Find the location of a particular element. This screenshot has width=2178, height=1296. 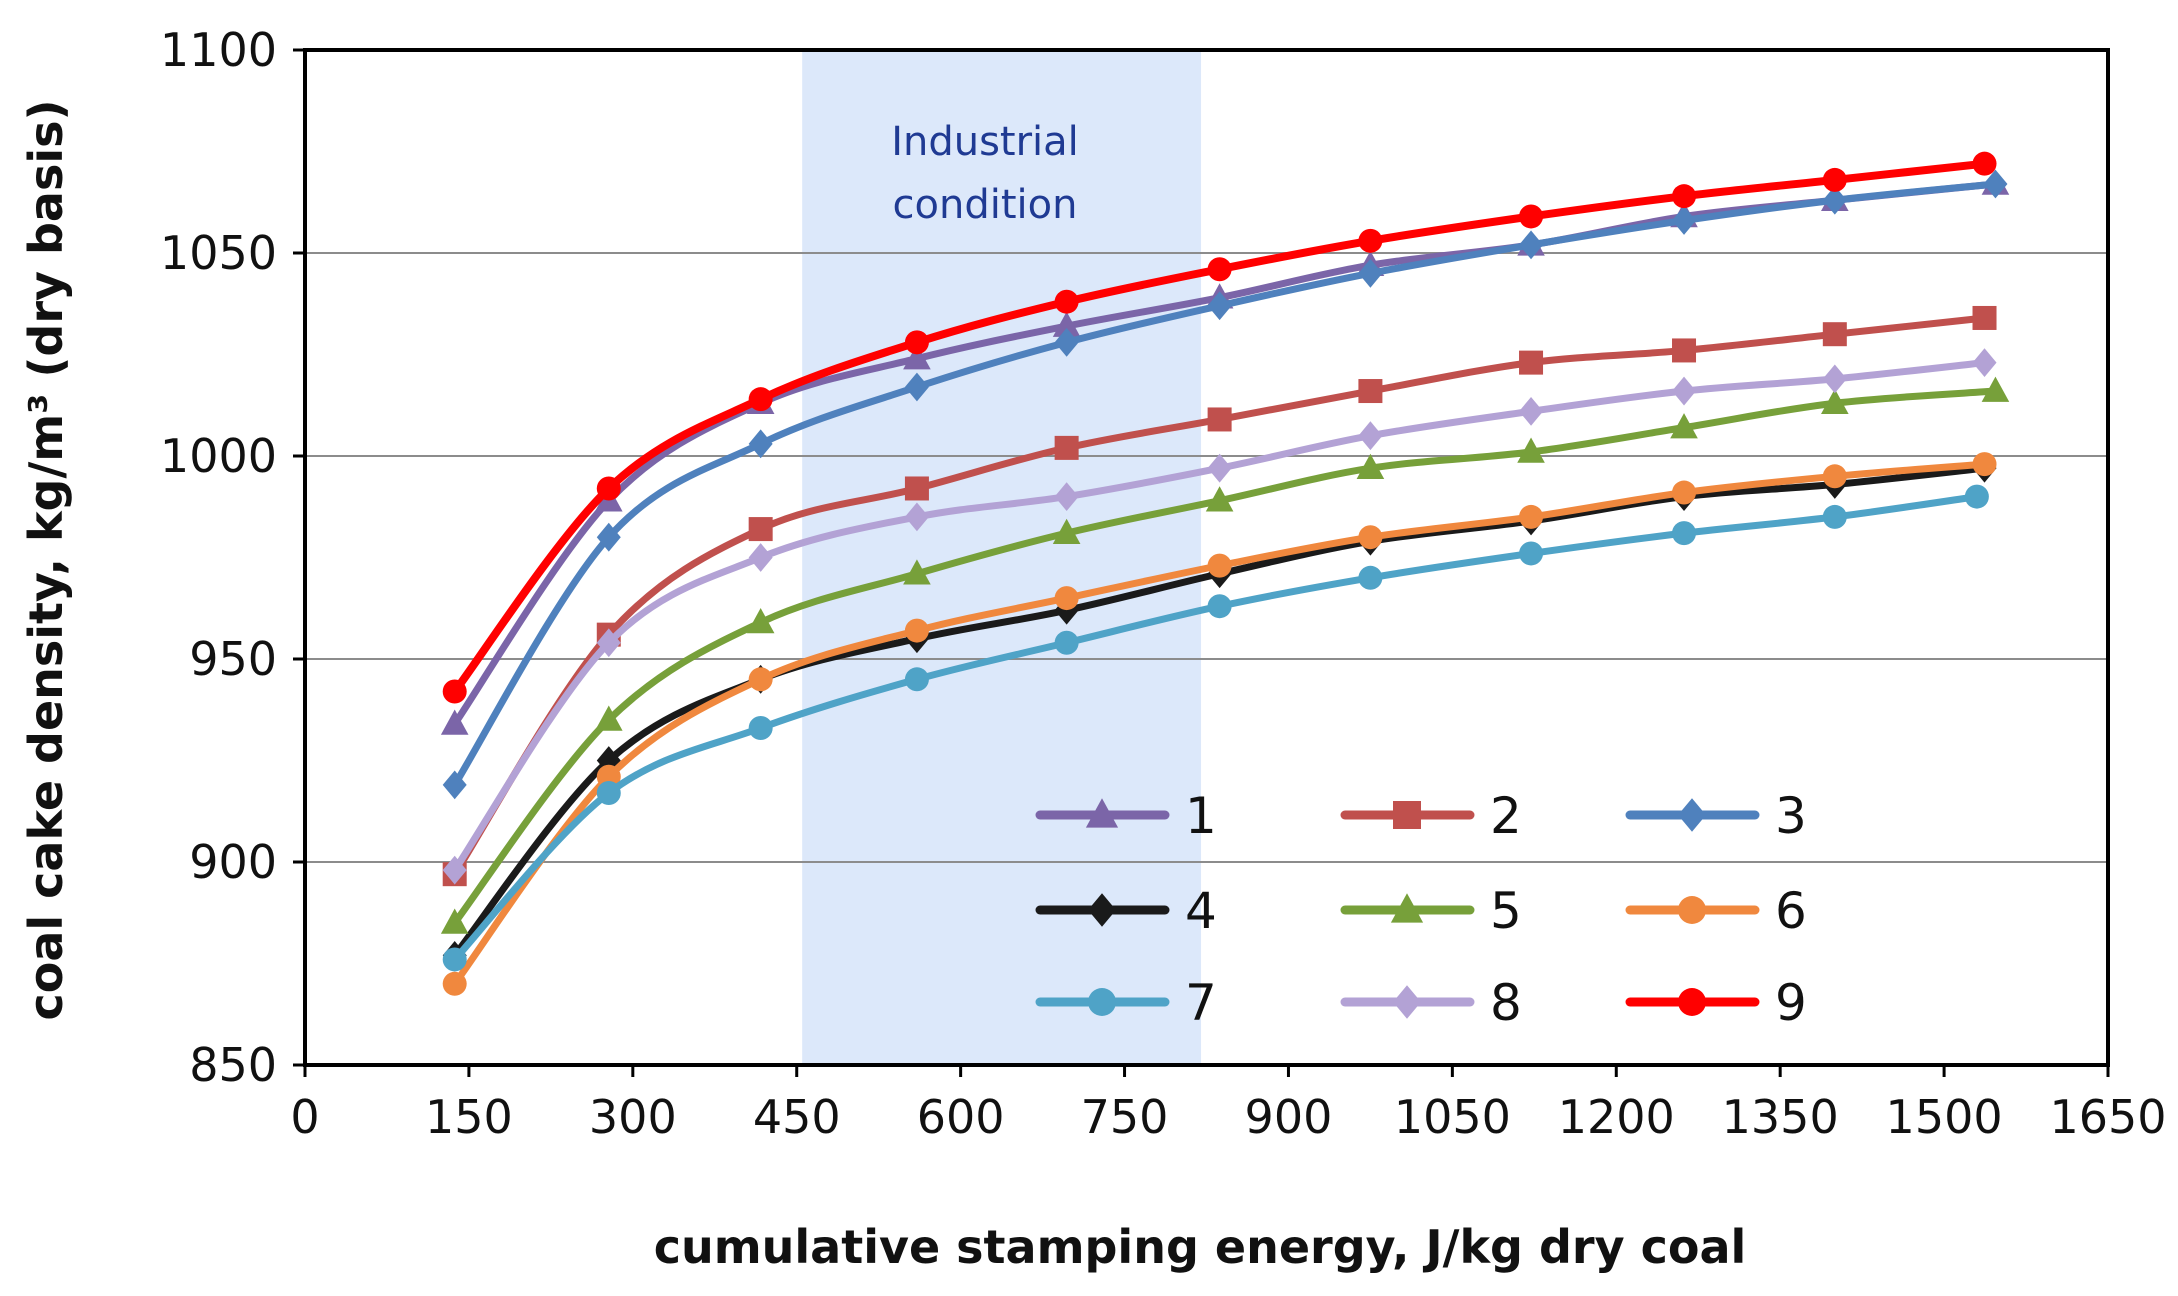

legend-label: 7 is located at coordinates (1201, 1003).